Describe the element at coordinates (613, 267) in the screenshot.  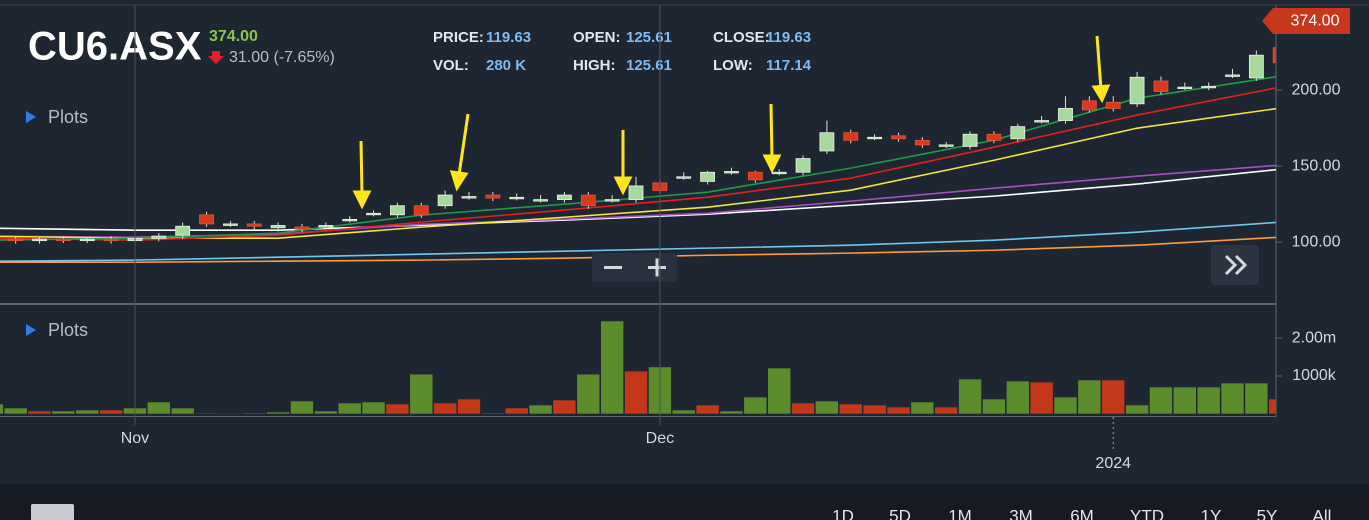
I see `zoom-out-button` at that location.